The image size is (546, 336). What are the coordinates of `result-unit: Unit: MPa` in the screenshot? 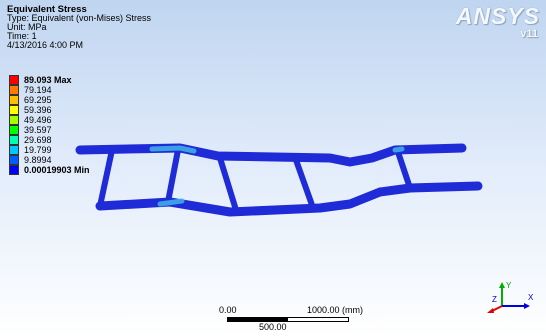 It's located at (27, 27).